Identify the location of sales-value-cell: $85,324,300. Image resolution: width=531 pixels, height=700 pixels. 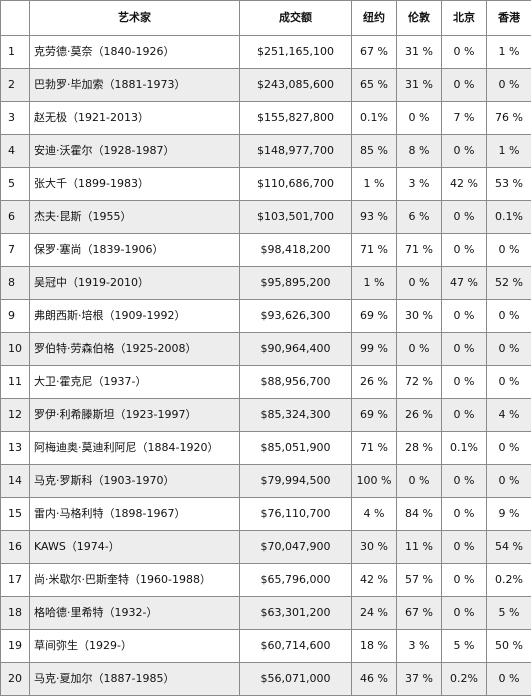
(295, 415).